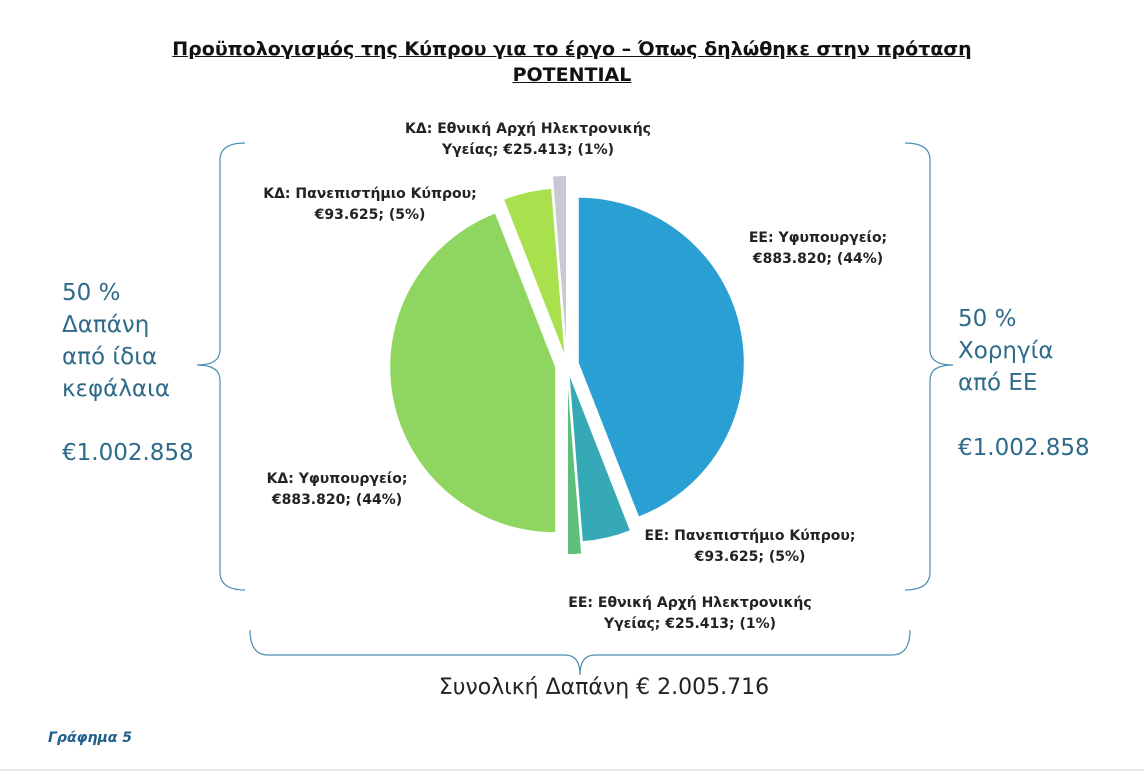 Image resolution: width=1144 pixels, height=773 pixels. I want to click on left-annotation: 50 %, so click(91, 293).